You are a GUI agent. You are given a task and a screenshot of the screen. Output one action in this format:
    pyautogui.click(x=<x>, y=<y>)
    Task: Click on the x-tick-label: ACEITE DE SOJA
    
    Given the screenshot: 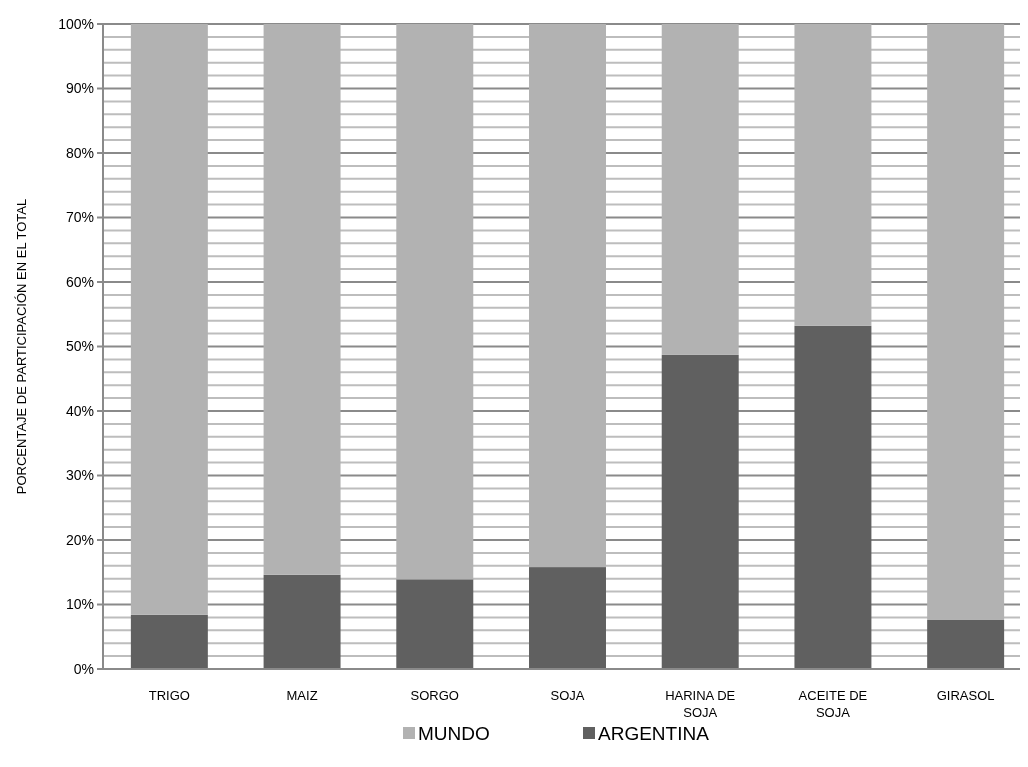 What is the action you would take?
    pyautogui.click(x=833, y=704)
    